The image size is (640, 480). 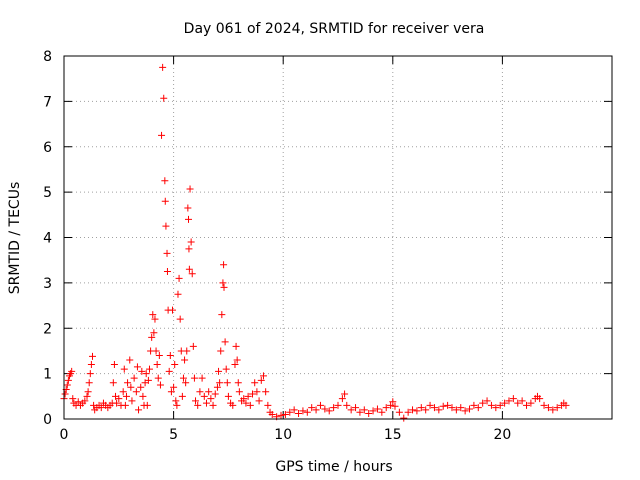 What do you see at coordinates (173, 435) in the screenshot?
I see `x-tick-label: 5` at bounding box center [173, 435].